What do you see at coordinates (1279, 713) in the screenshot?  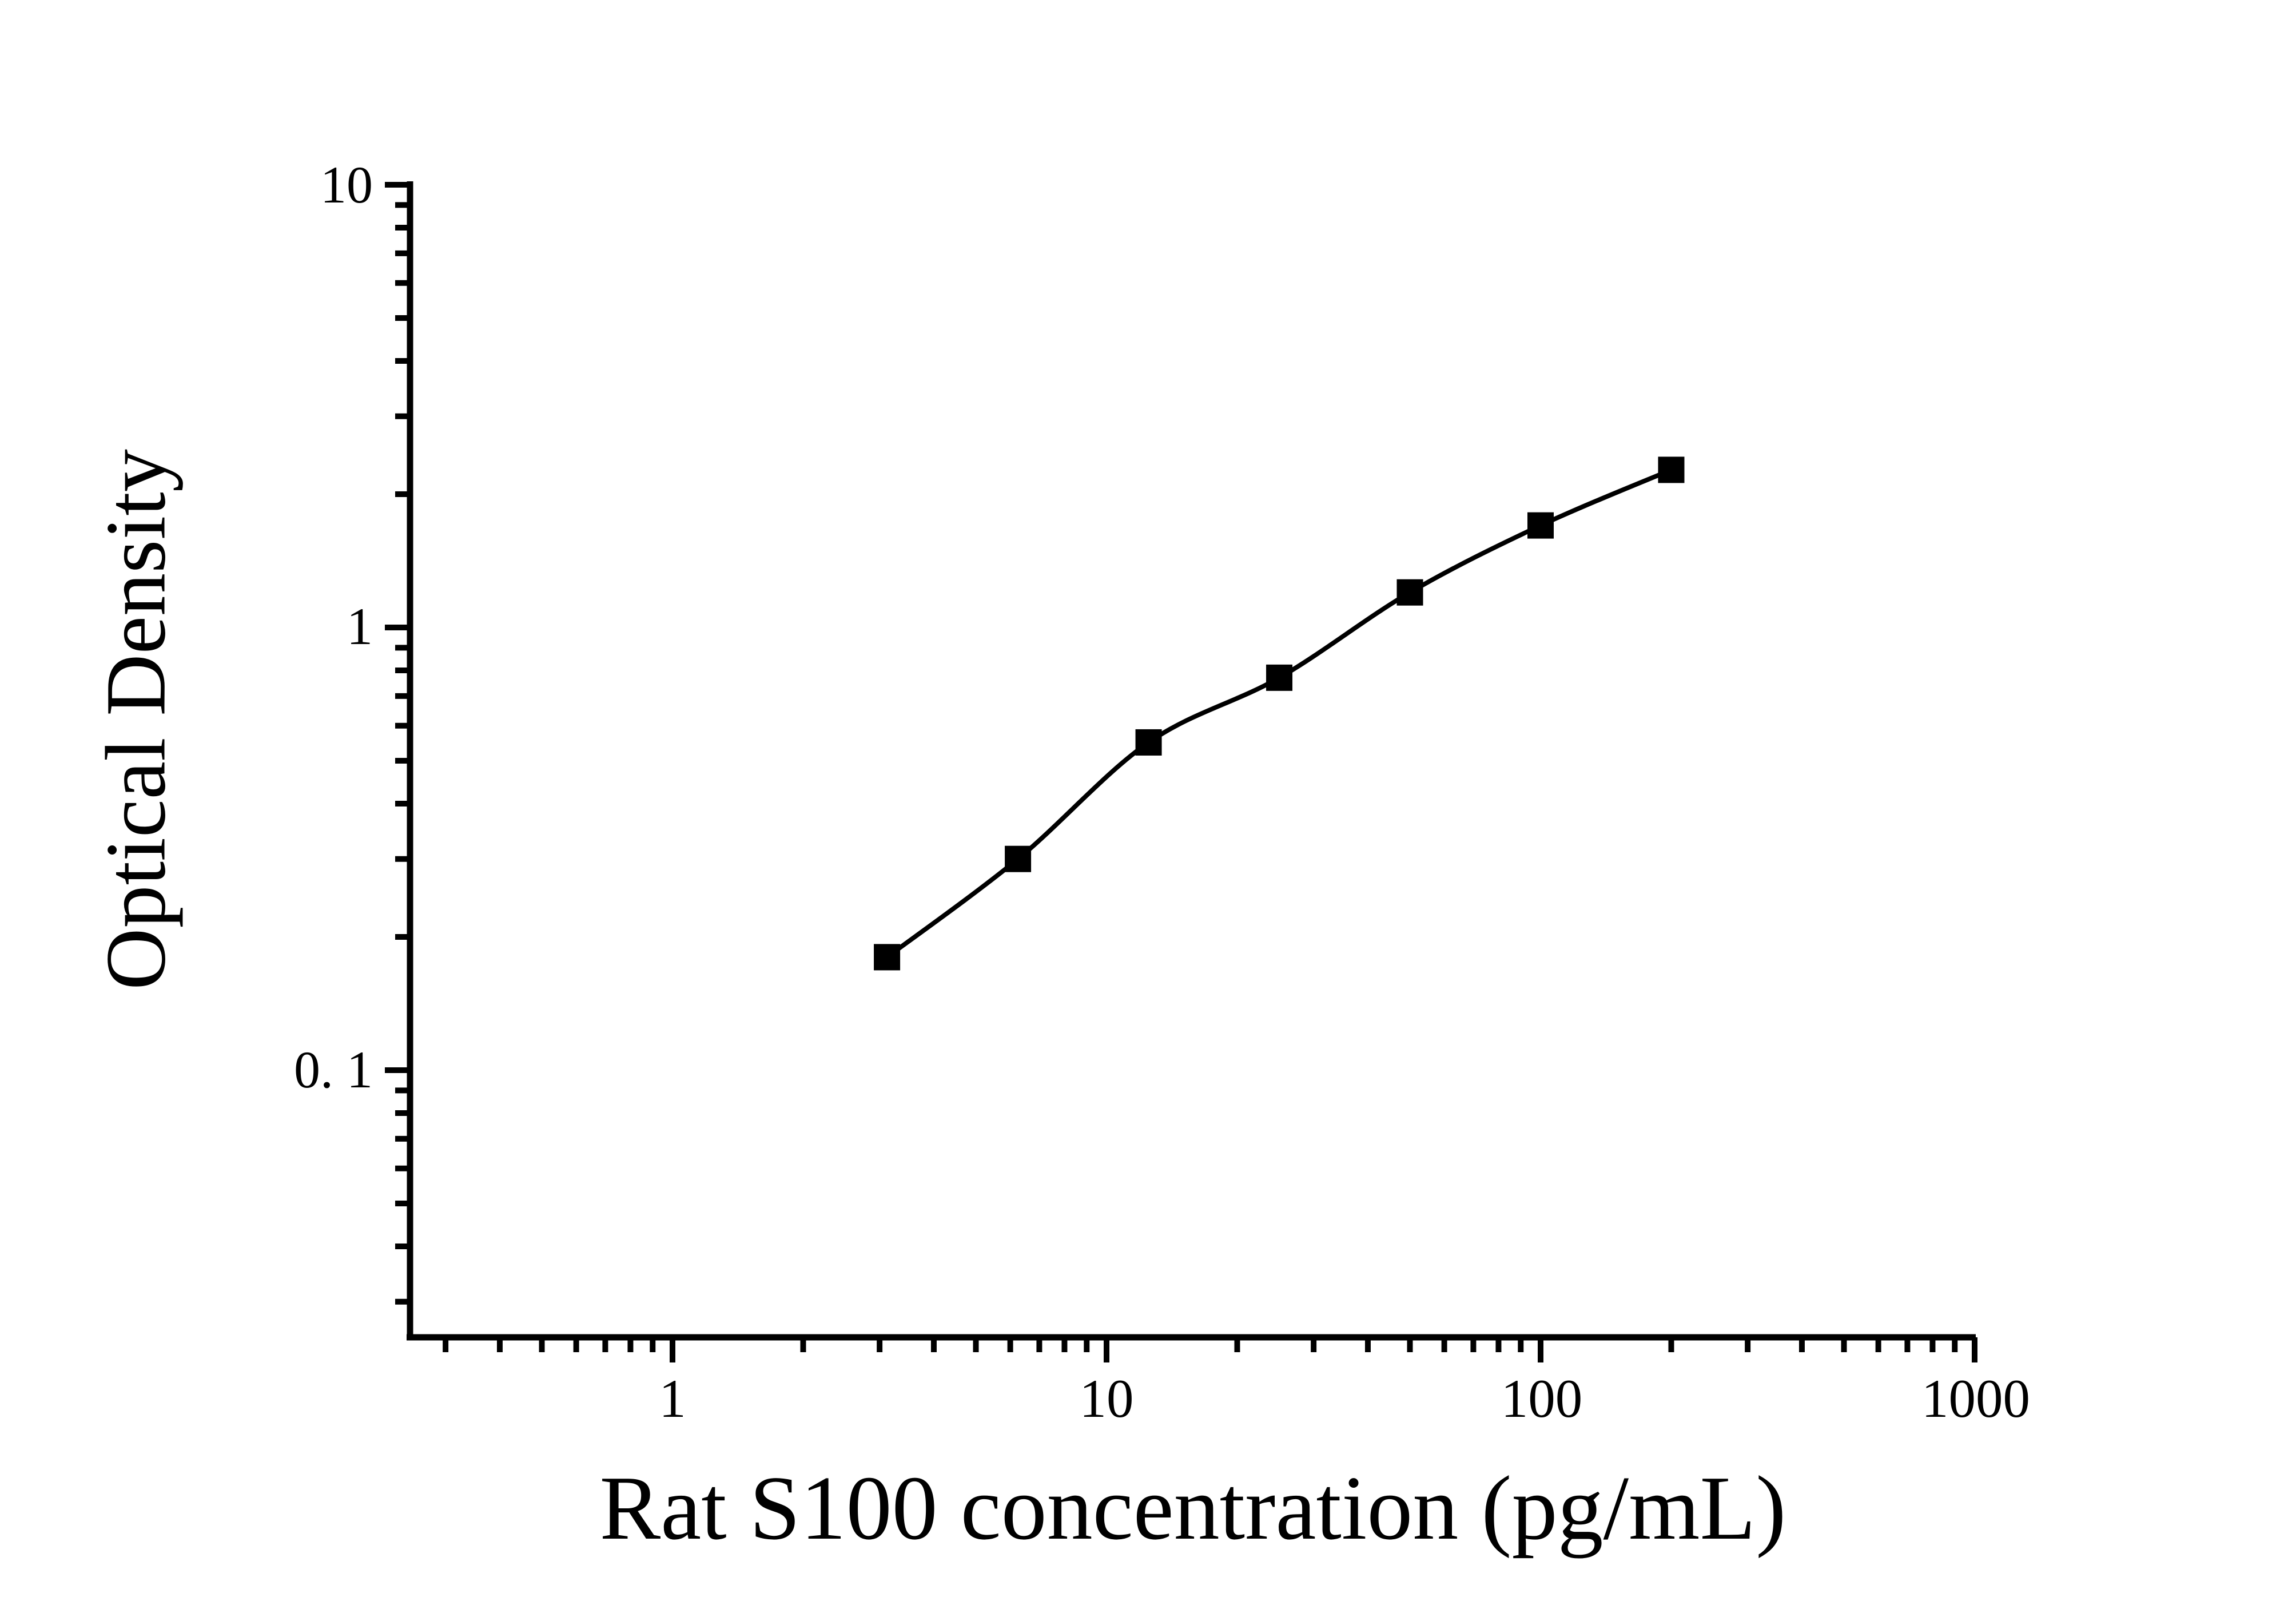 I see `standard-curve-line` at bounding box center [1279, 713].